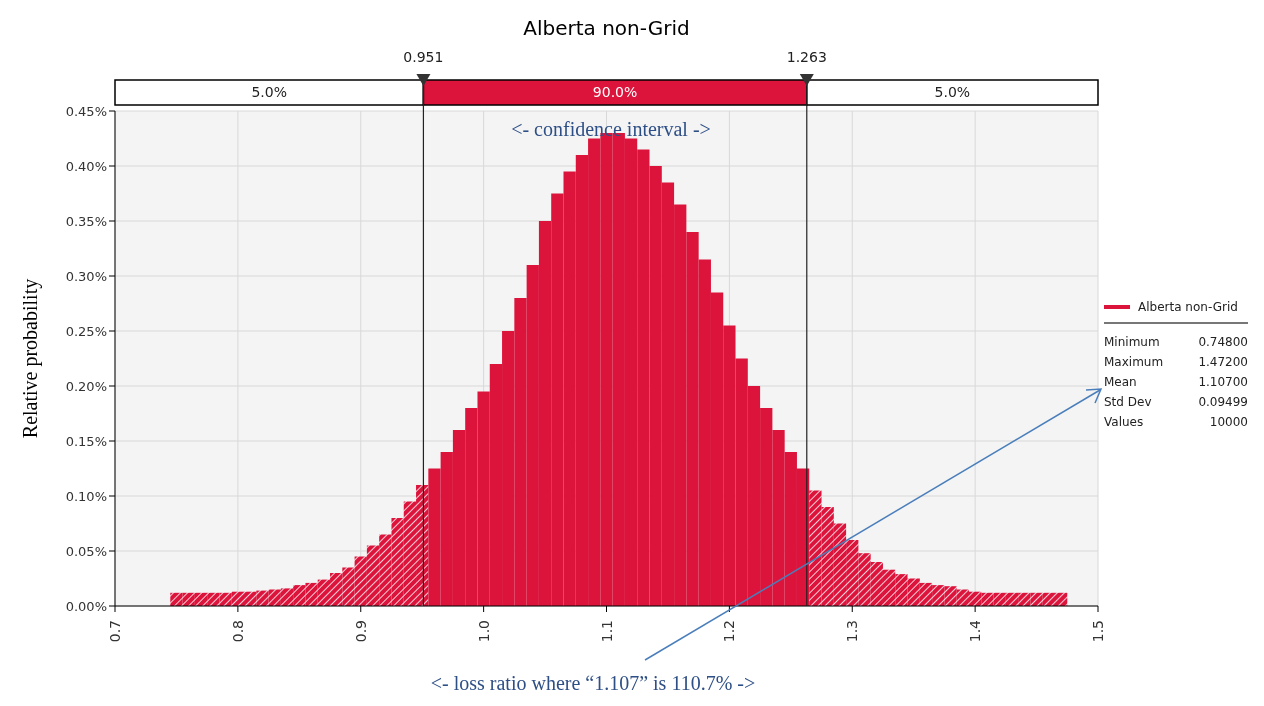 The height and width of the screenshot is (706, 1264). What do you see at coordinates (593, 683) in the screenshot?
I see `text: <- loss ratio where “1.107” is 110.7% ->` at bounding box center [593, 683].